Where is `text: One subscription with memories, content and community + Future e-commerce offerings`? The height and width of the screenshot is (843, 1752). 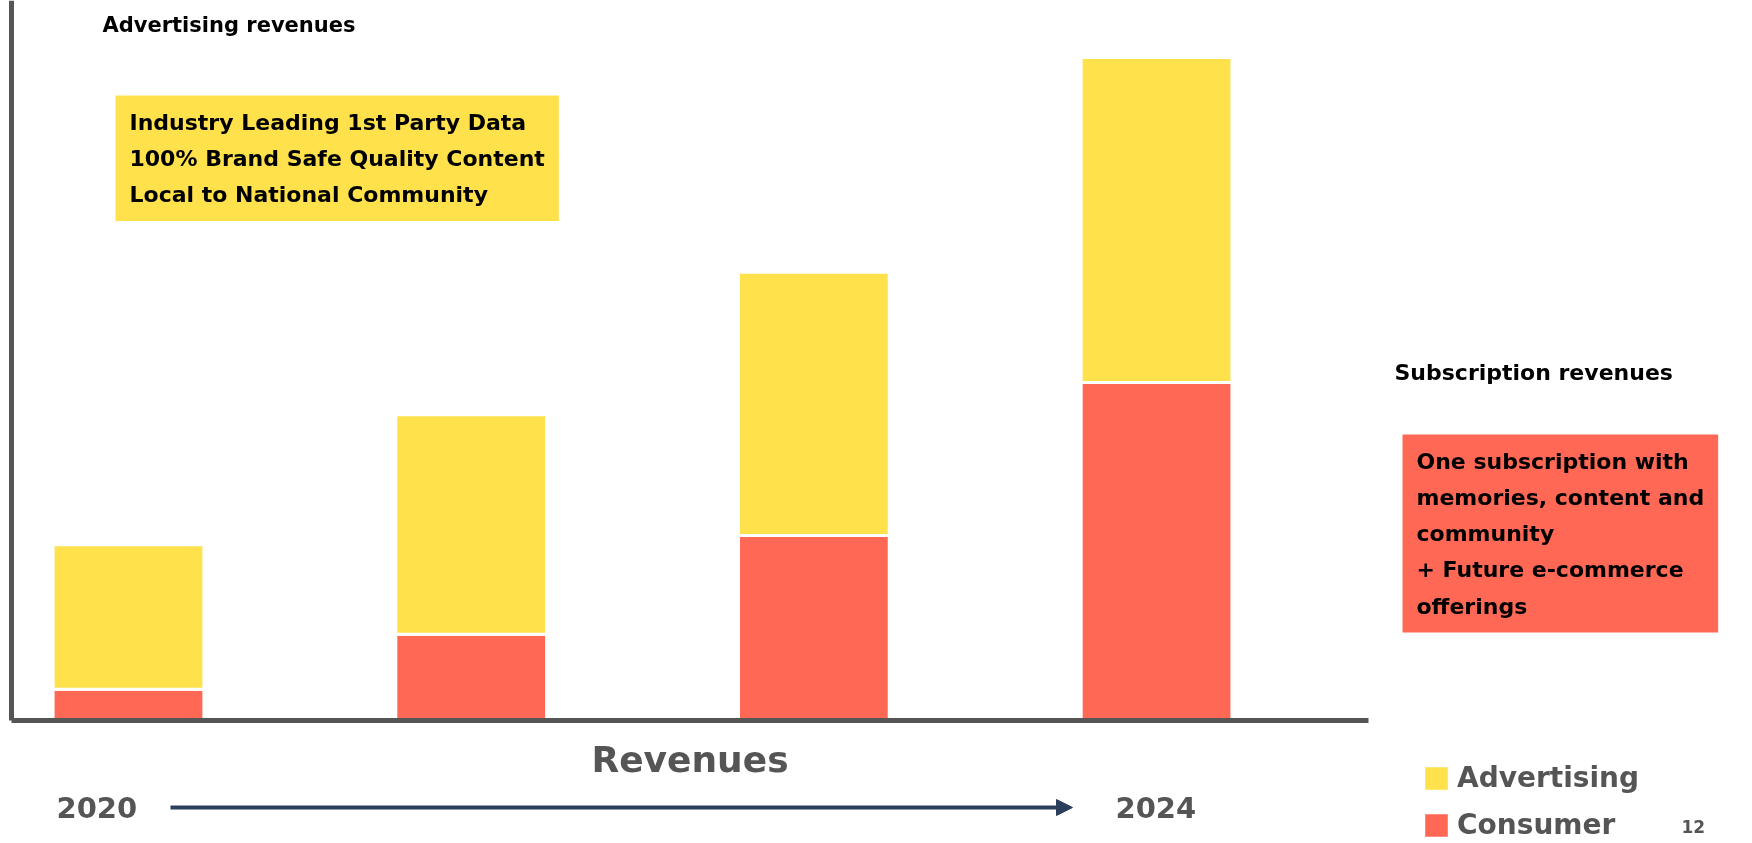
text: One subscription with memories, content and community + Future e-commerce offerings is located at coordinates (1560, 533).